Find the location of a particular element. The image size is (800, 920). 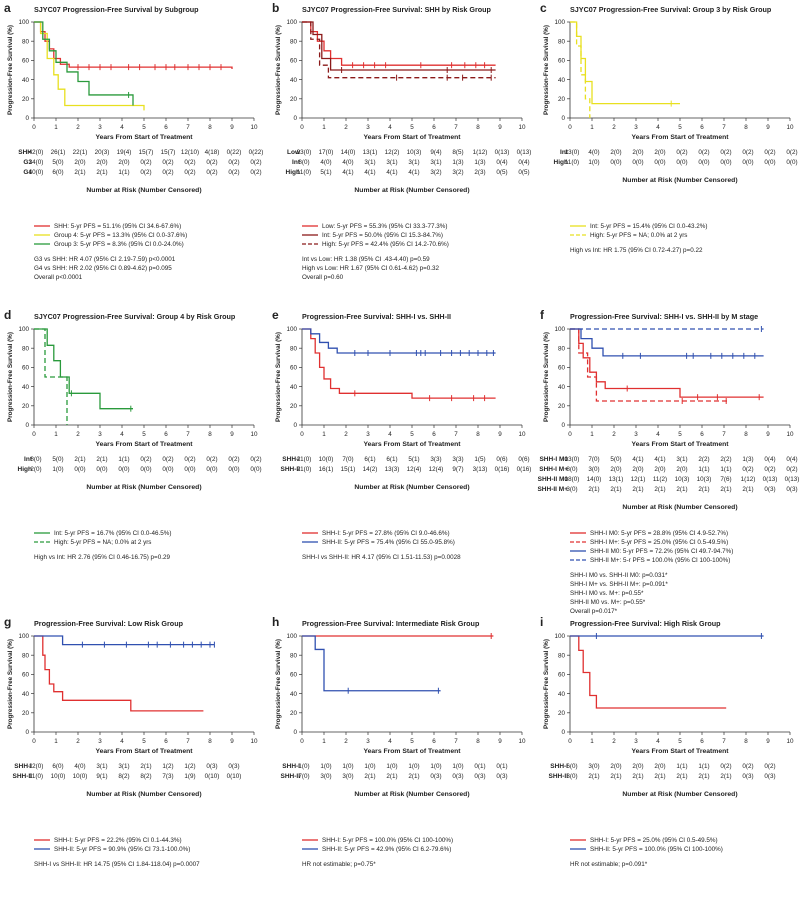

y-tick-label: 40 is located at coordinates (294, 387).